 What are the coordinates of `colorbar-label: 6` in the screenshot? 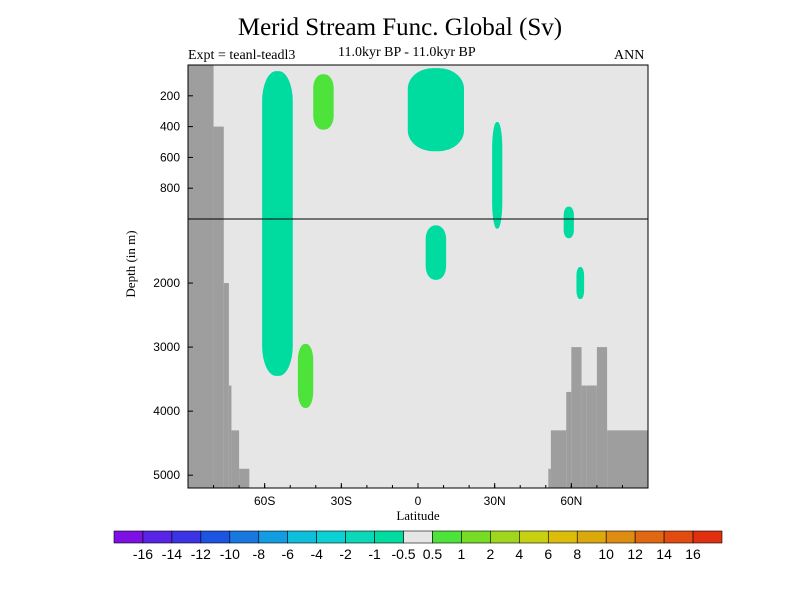 It's located at (548, 554).